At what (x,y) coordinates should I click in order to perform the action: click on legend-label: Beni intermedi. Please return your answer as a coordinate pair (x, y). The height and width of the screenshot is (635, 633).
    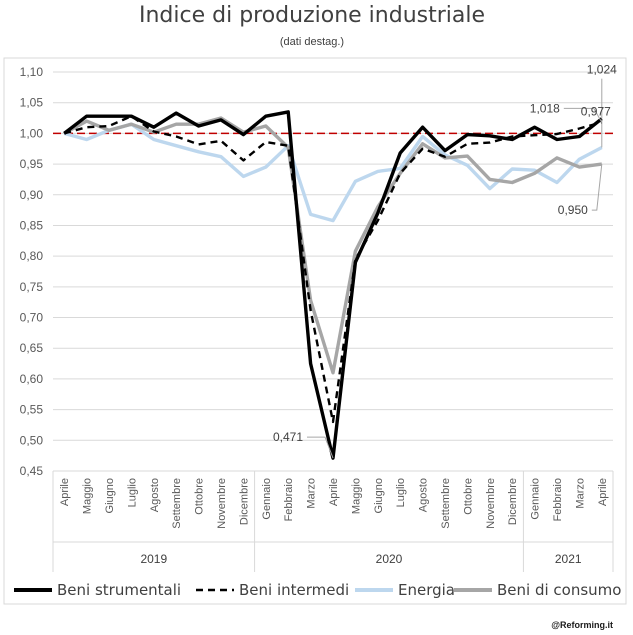
    Looking at the image, I should click on (294, 590).